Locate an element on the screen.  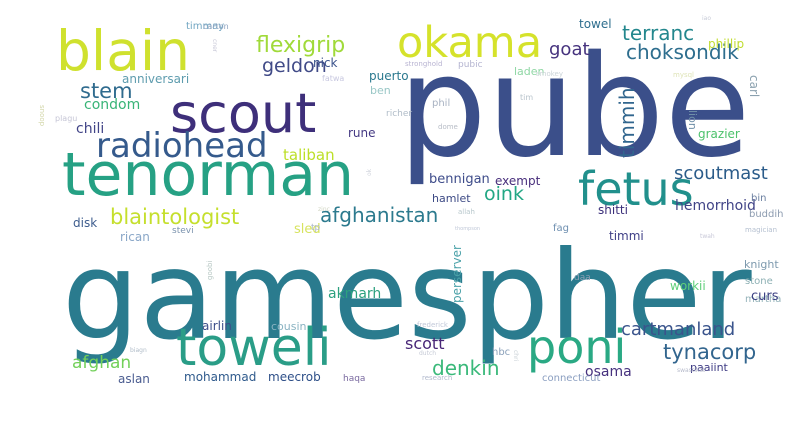
cloud-word-phillip: phillip is located at coordinates (726, 44).